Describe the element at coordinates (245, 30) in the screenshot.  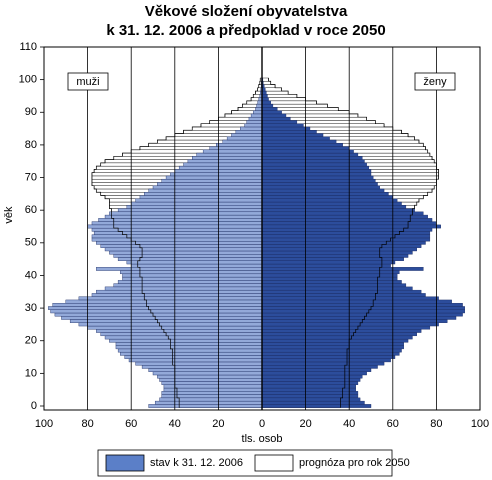
I see `chart-subtitle: k 31. 12. 2006 a předpoklad v roce 2050` at that location.